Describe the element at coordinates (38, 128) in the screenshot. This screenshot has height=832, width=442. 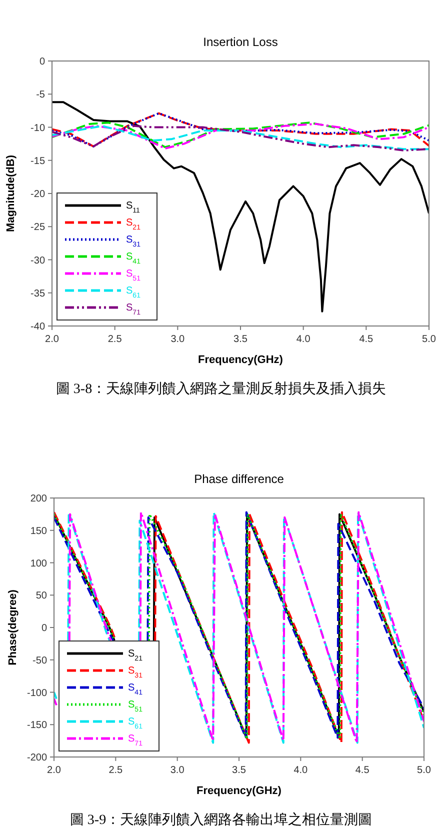
I see `y-tick-label: -10` at that location.